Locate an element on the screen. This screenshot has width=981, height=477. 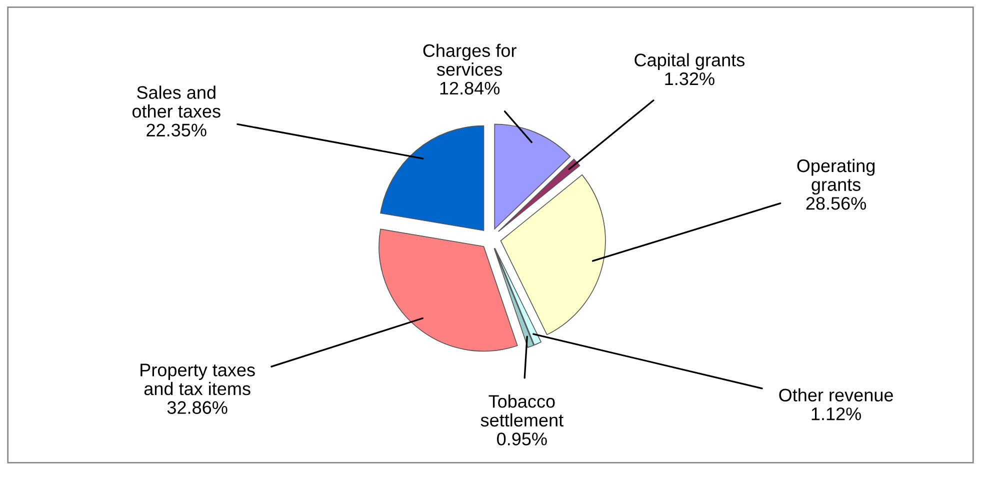
slice-label: Sales and other taxes is located at coordinates (176, 102).